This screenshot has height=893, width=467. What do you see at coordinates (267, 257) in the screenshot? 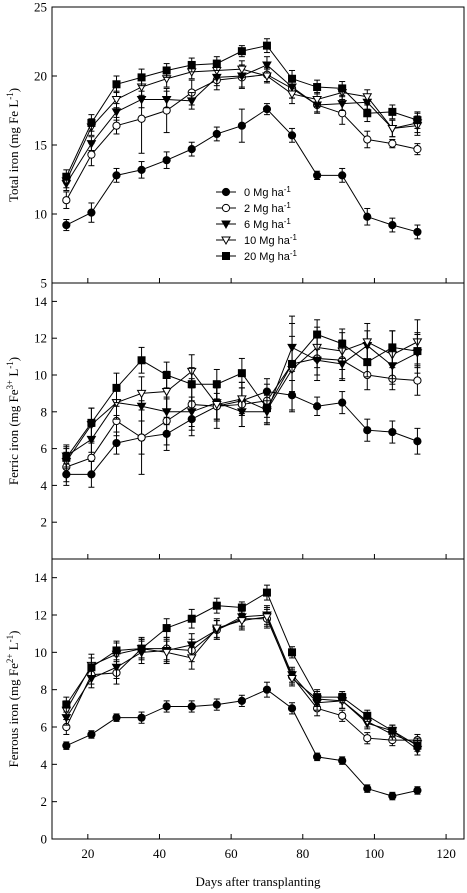
I see `legend-text-4: 20 Mg ha` at bounding box center [267, 257].